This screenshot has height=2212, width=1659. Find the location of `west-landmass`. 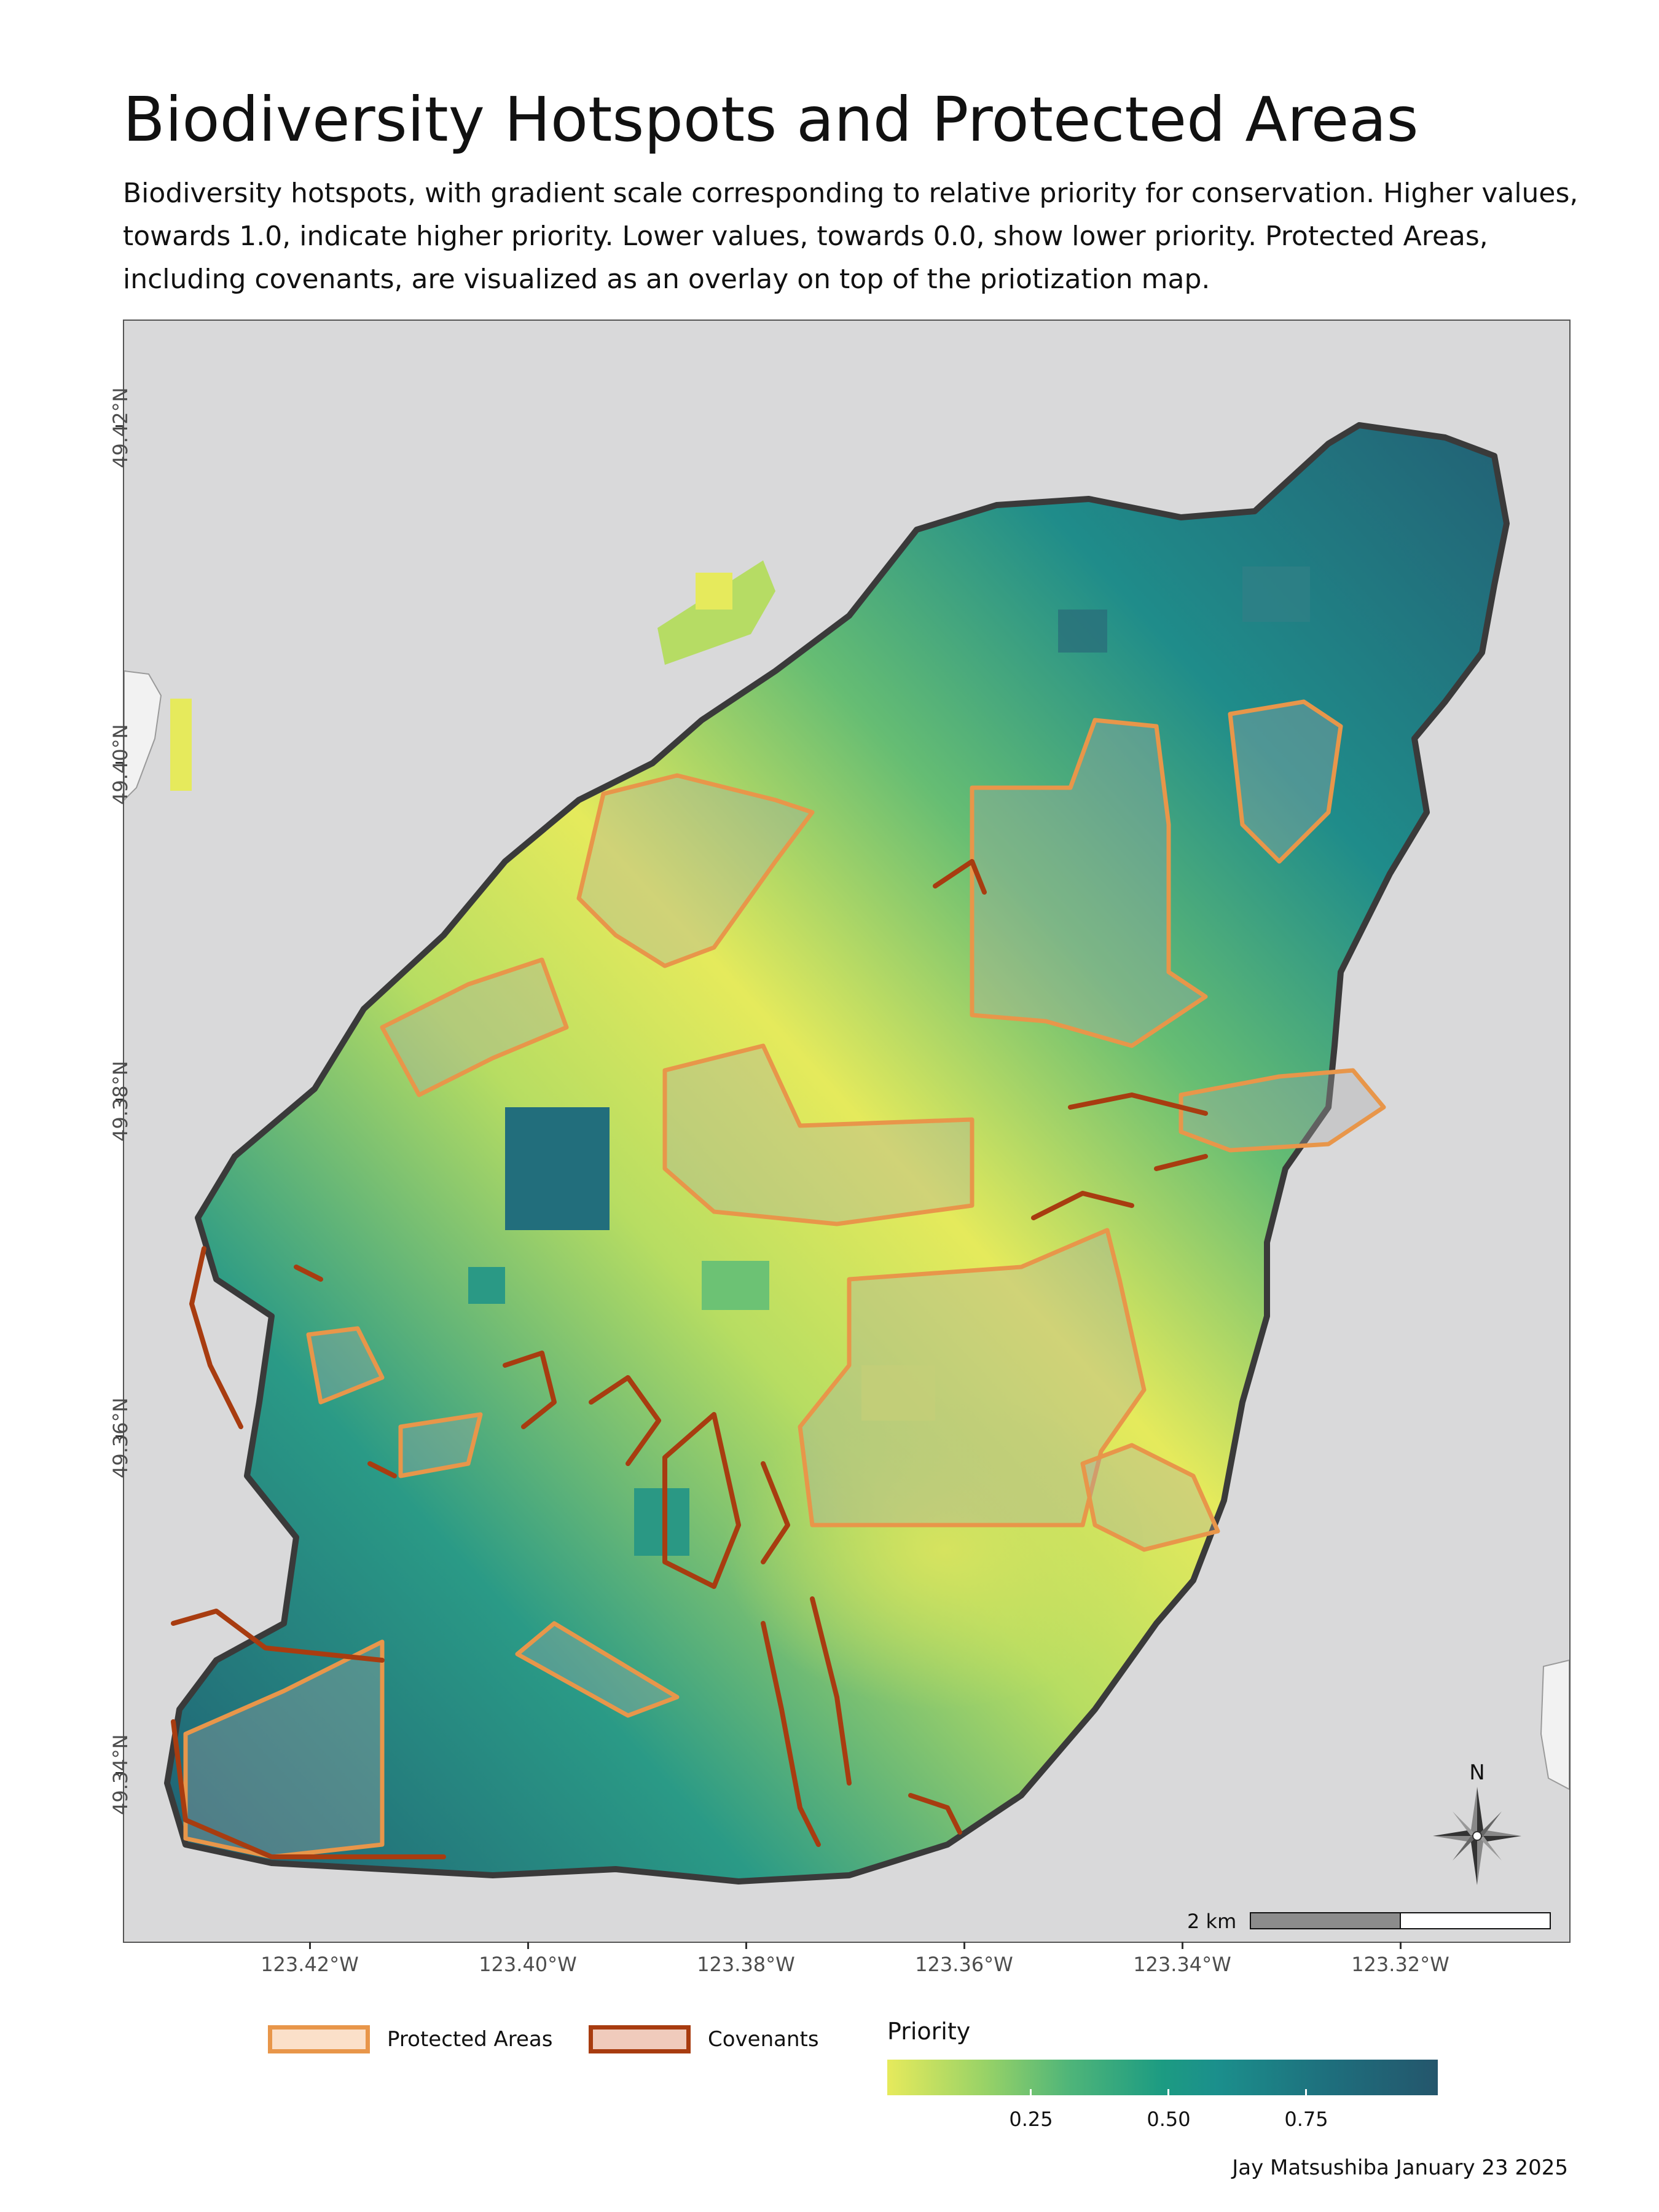

west-landmass is located at coordinates (143, 735).